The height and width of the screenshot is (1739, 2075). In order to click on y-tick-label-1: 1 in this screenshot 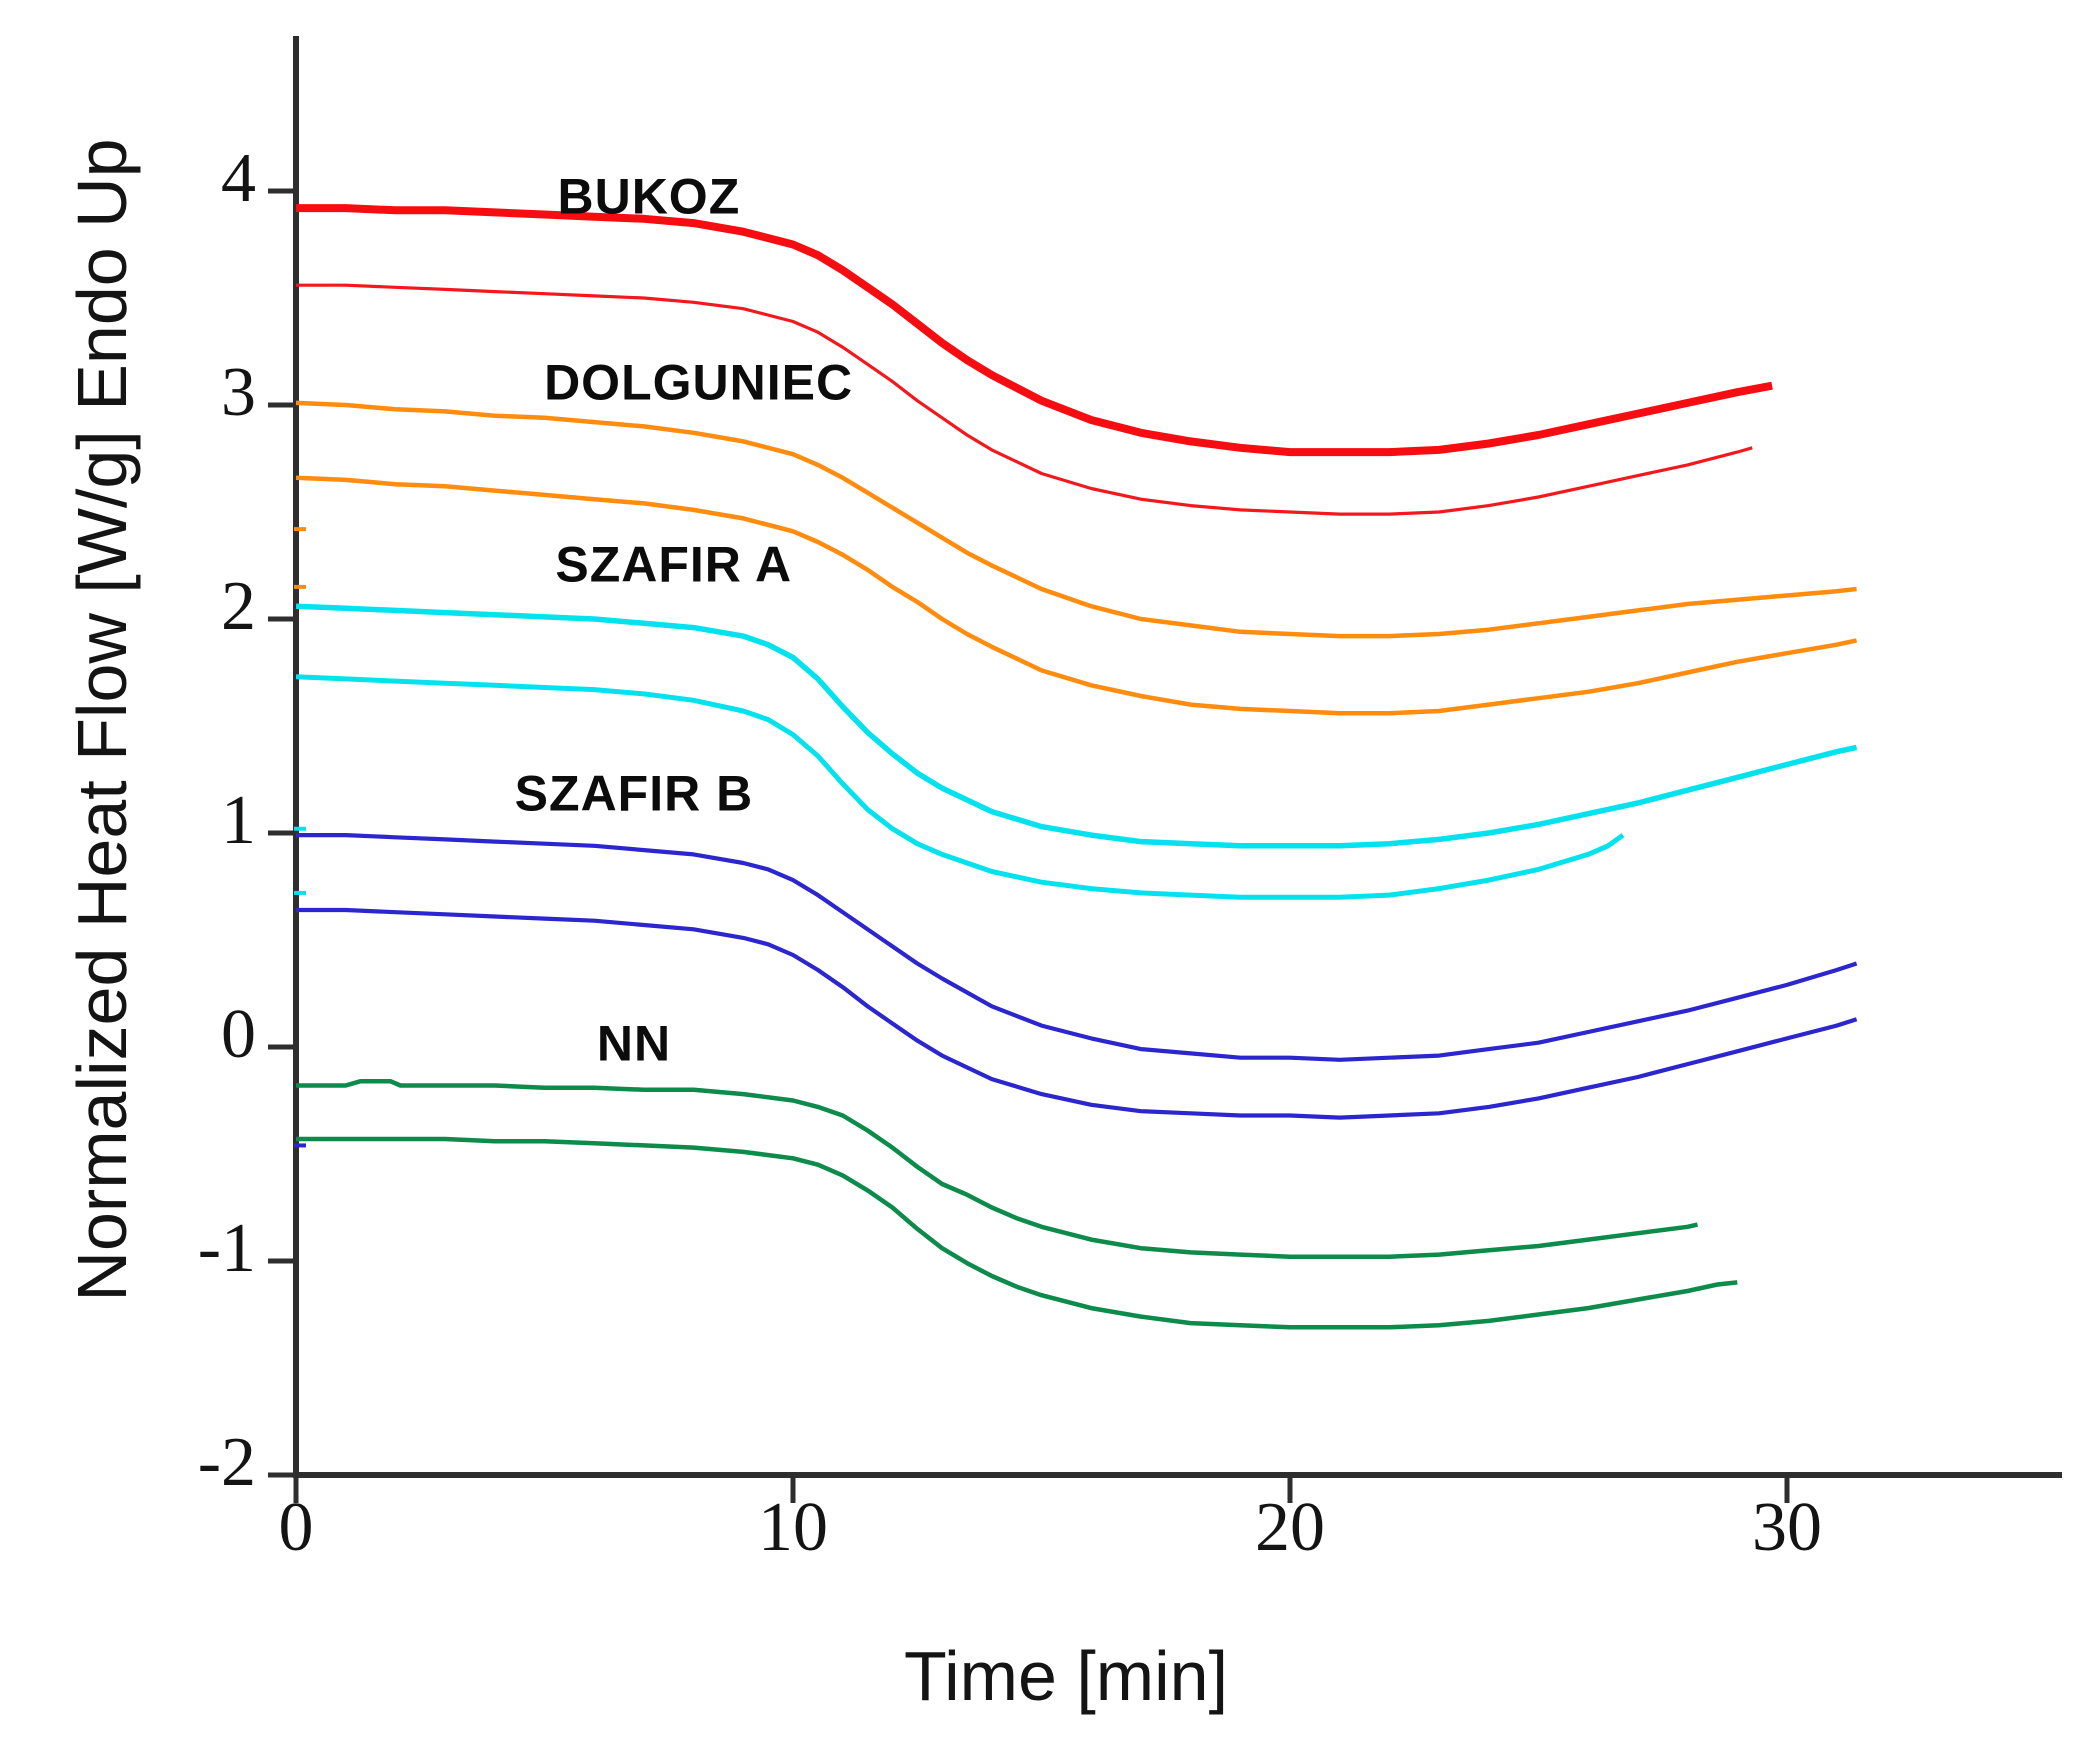, I will do `click(238, 820)`.